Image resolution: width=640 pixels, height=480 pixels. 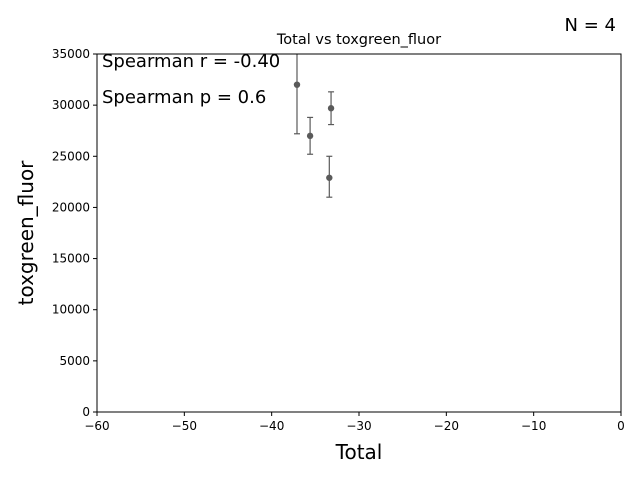 I want to click on y-tick-label: 10000, so click(x=71, y=310).